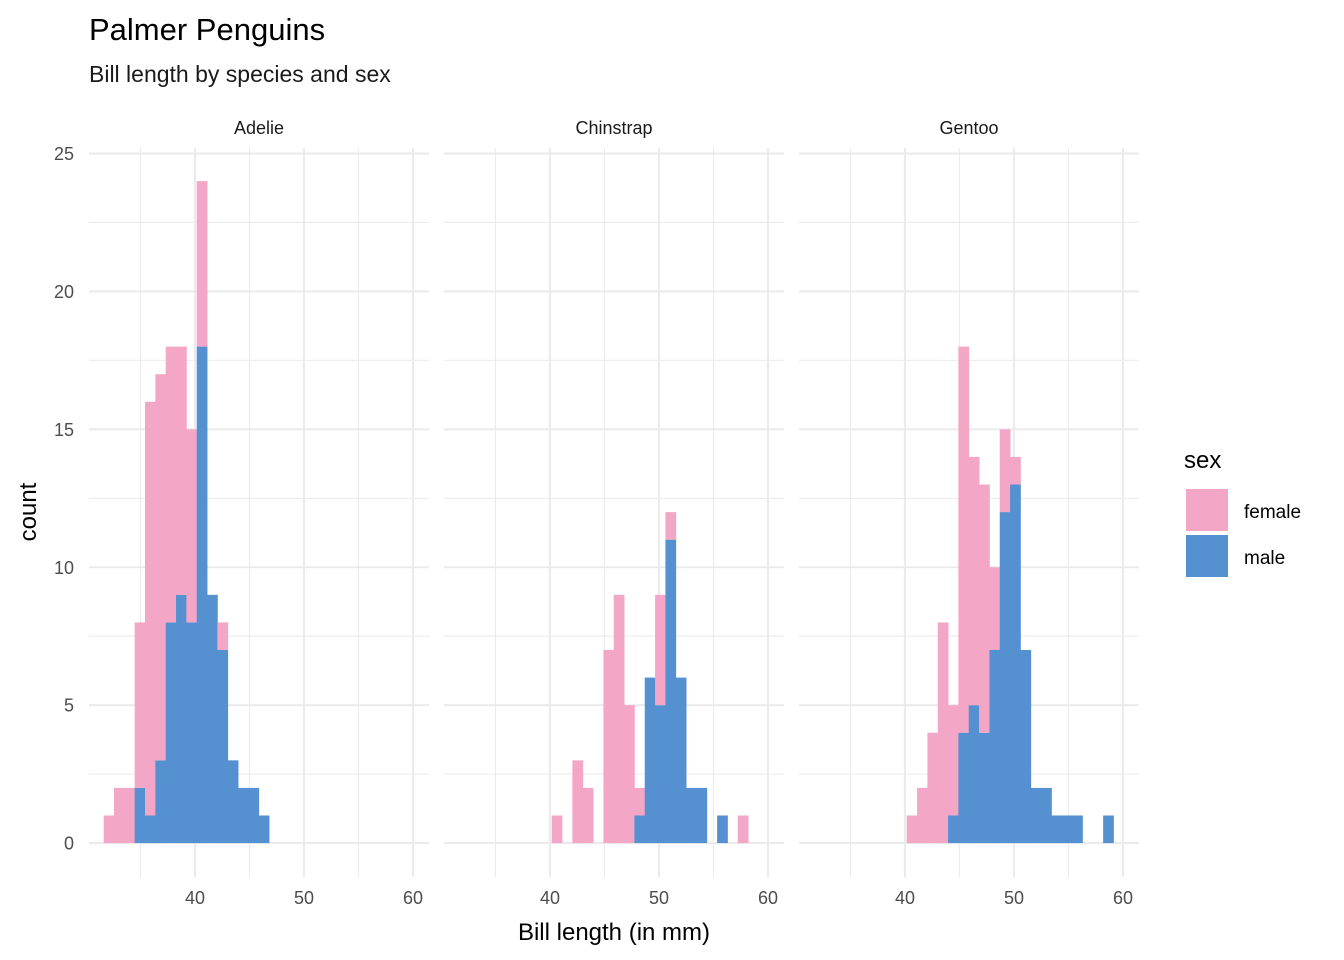 This screenshot has height=960, width=1344. What do you see at coordinates (613, 128) in the screenshot?
I see `facet-strip-label: Chinstrap` at bounding box center [613, 128].